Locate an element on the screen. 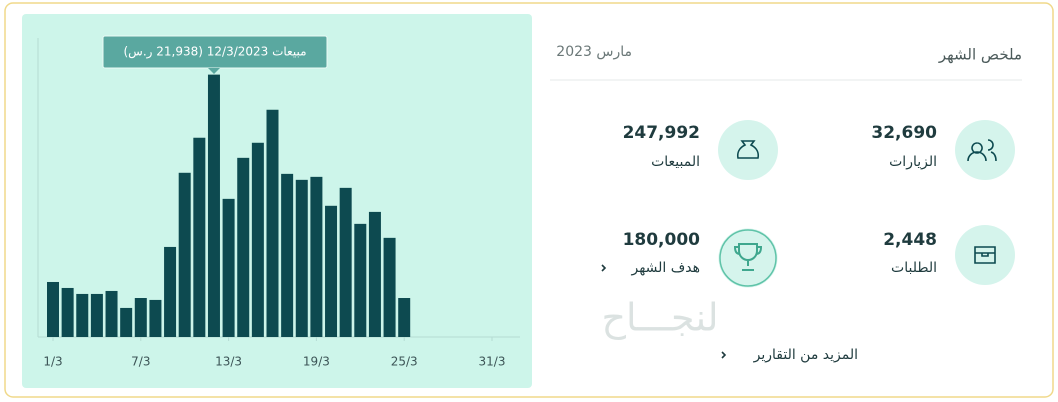  tooltip-text: مبيعات 12/3/2023 (21,938 ر.س) is located at coordinates (214, 52).